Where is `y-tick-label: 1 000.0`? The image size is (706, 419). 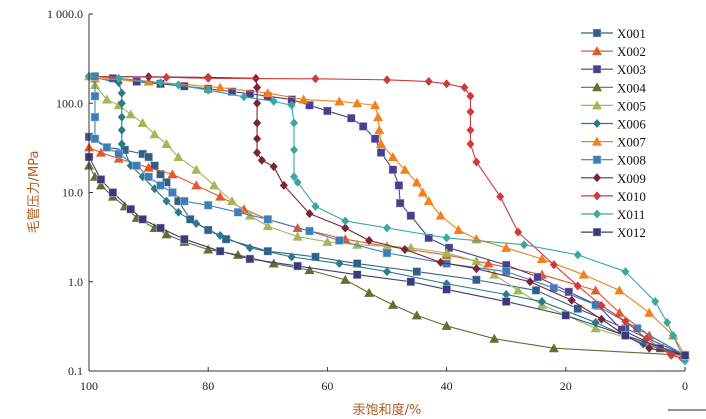 y-tick-label: 1 000.0 is located at coordinates (65, 14).